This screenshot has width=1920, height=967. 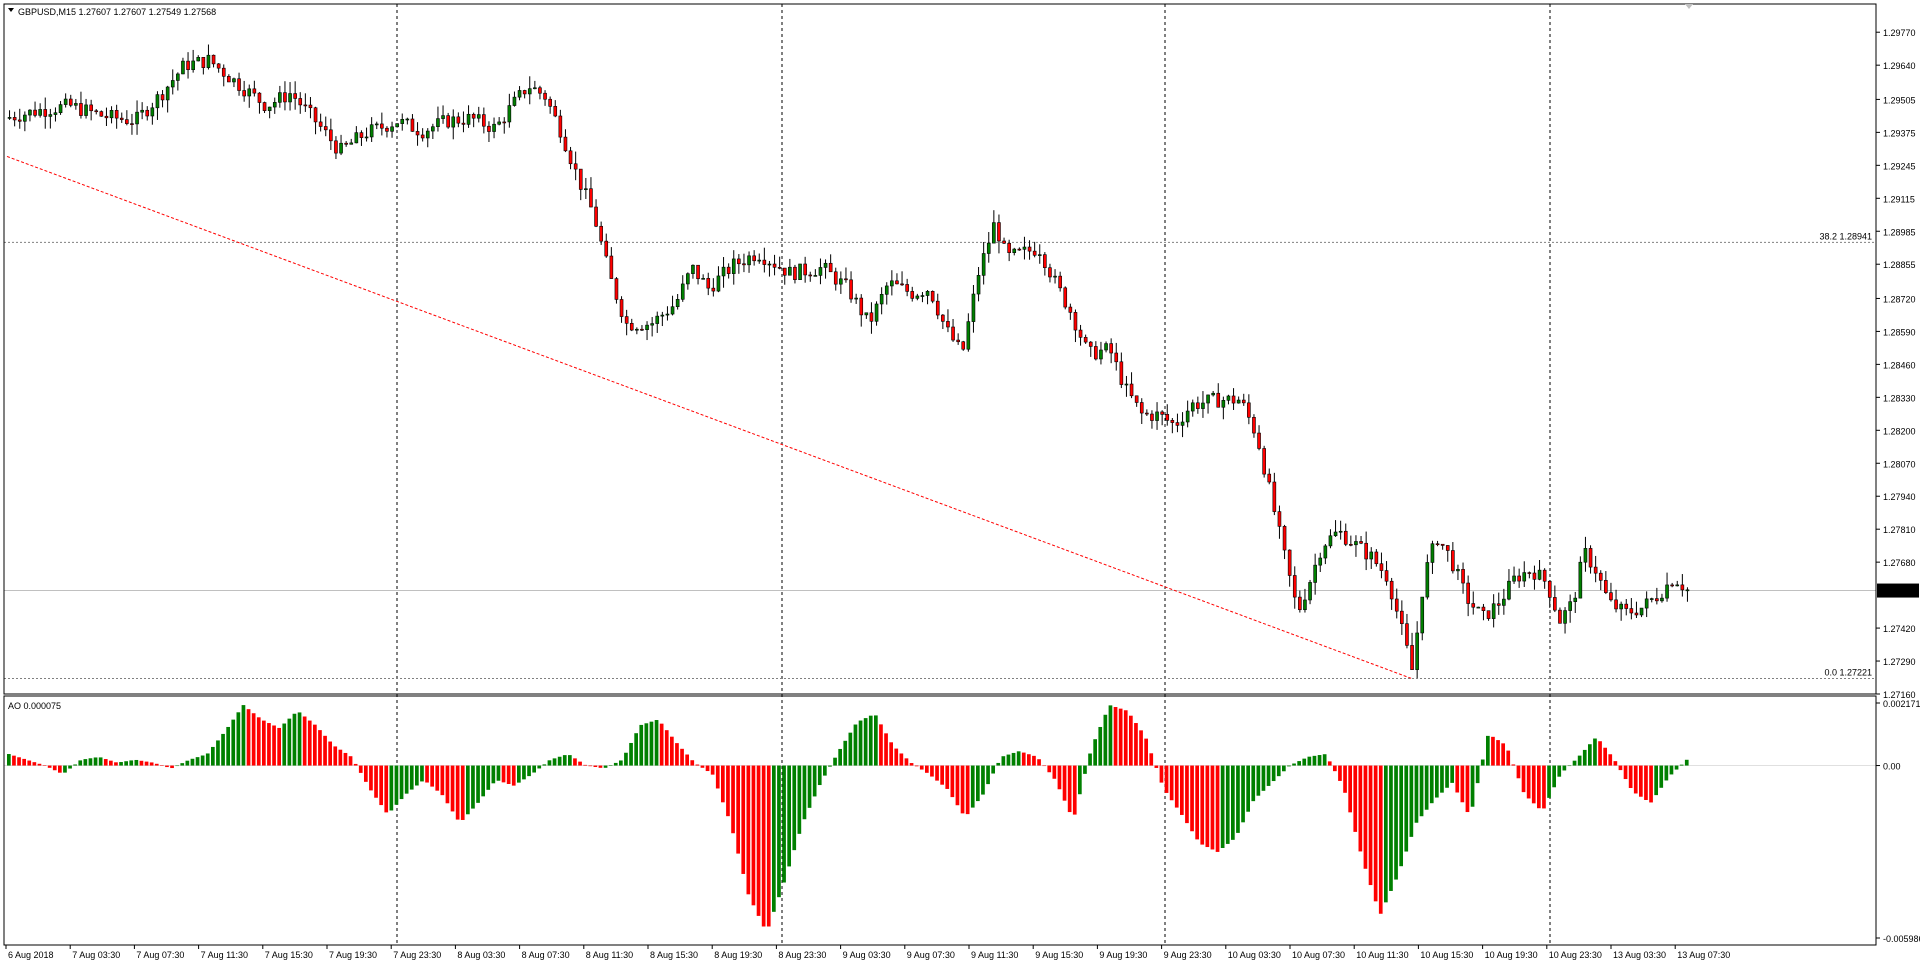 What do you see at coordinates (1899, 398) in the screenshot?
I see `price-tick-label: 1.28330` at bounding box center [1899, 398].